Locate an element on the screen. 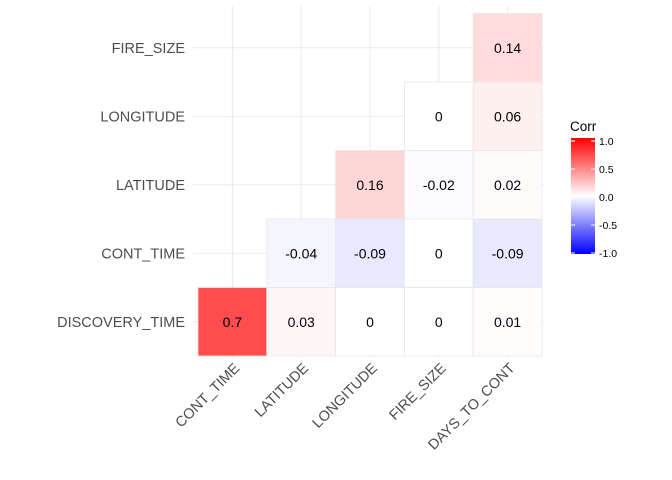  x-label-latitude: LATITUDE is located at coordinates (282, 390).